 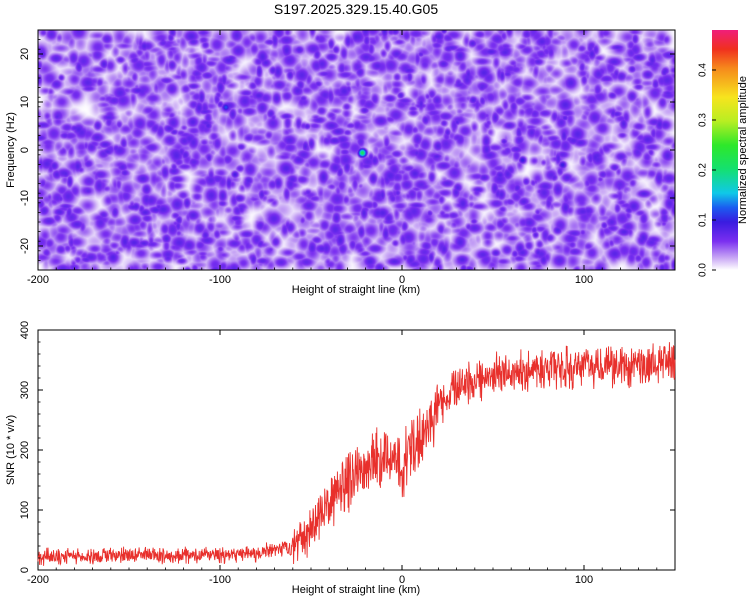 What do you see at coordinates (703, 220) in the screenshot?
I see `colorbar-tick-label: 0.1` at bounding box center [703, 220].